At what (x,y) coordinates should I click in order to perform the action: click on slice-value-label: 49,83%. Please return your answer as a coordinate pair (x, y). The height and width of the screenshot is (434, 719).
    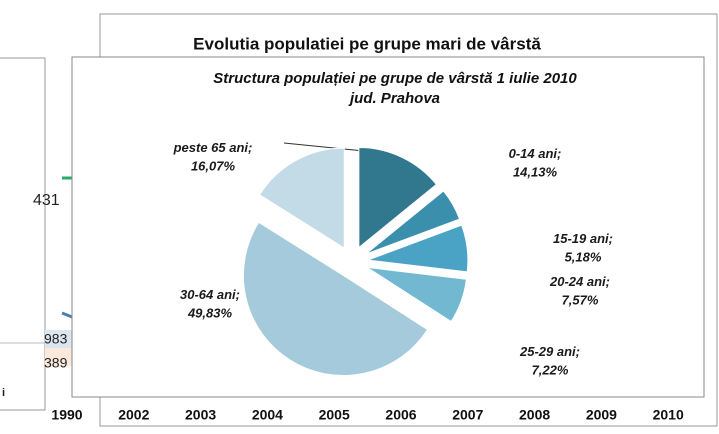
    Looking at the image, I should click on (210, 312).